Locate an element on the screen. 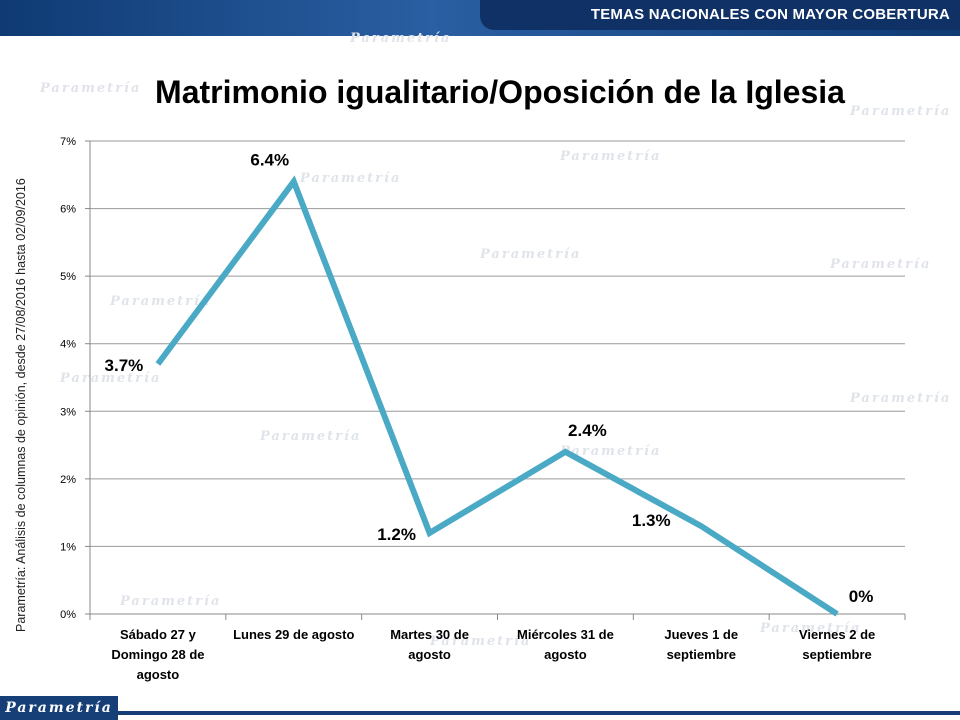 This screenshot has height=720, width=960. y-tick-label: 3% is located at coordinates (68, 412).